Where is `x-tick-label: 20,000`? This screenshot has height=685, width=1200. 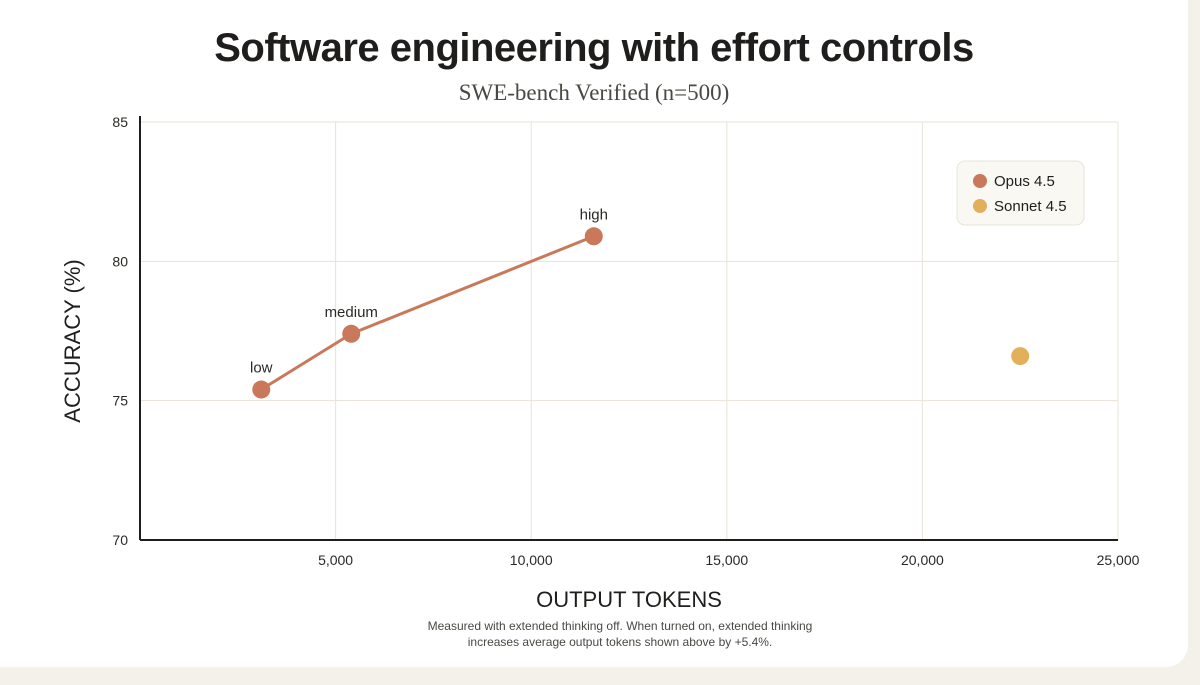
x-tick-label: 20,000 is located at coordinates (922, 560).